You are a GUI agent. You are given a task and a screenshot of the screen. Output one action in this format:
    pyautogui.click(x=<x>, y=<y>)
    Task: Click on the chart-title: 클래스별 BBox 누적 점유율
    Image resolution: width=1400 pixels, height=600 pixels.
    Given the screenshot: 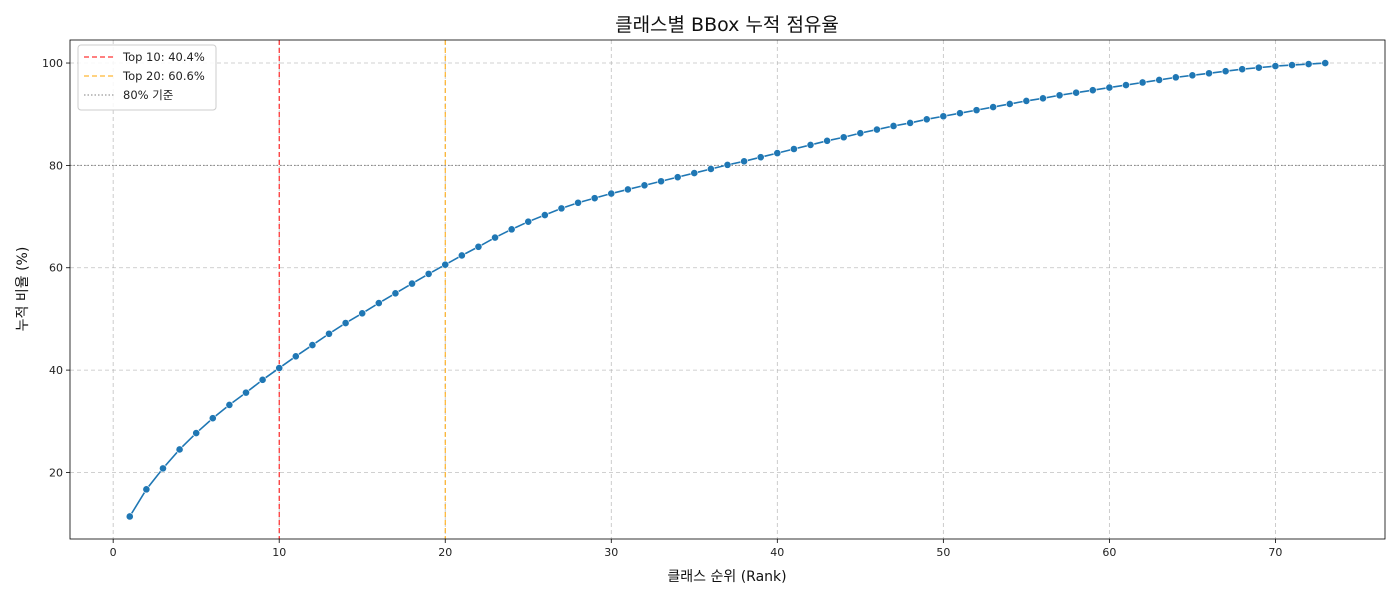 What is the action you would take?
    pyautogui.click(x=727, y=25)
    